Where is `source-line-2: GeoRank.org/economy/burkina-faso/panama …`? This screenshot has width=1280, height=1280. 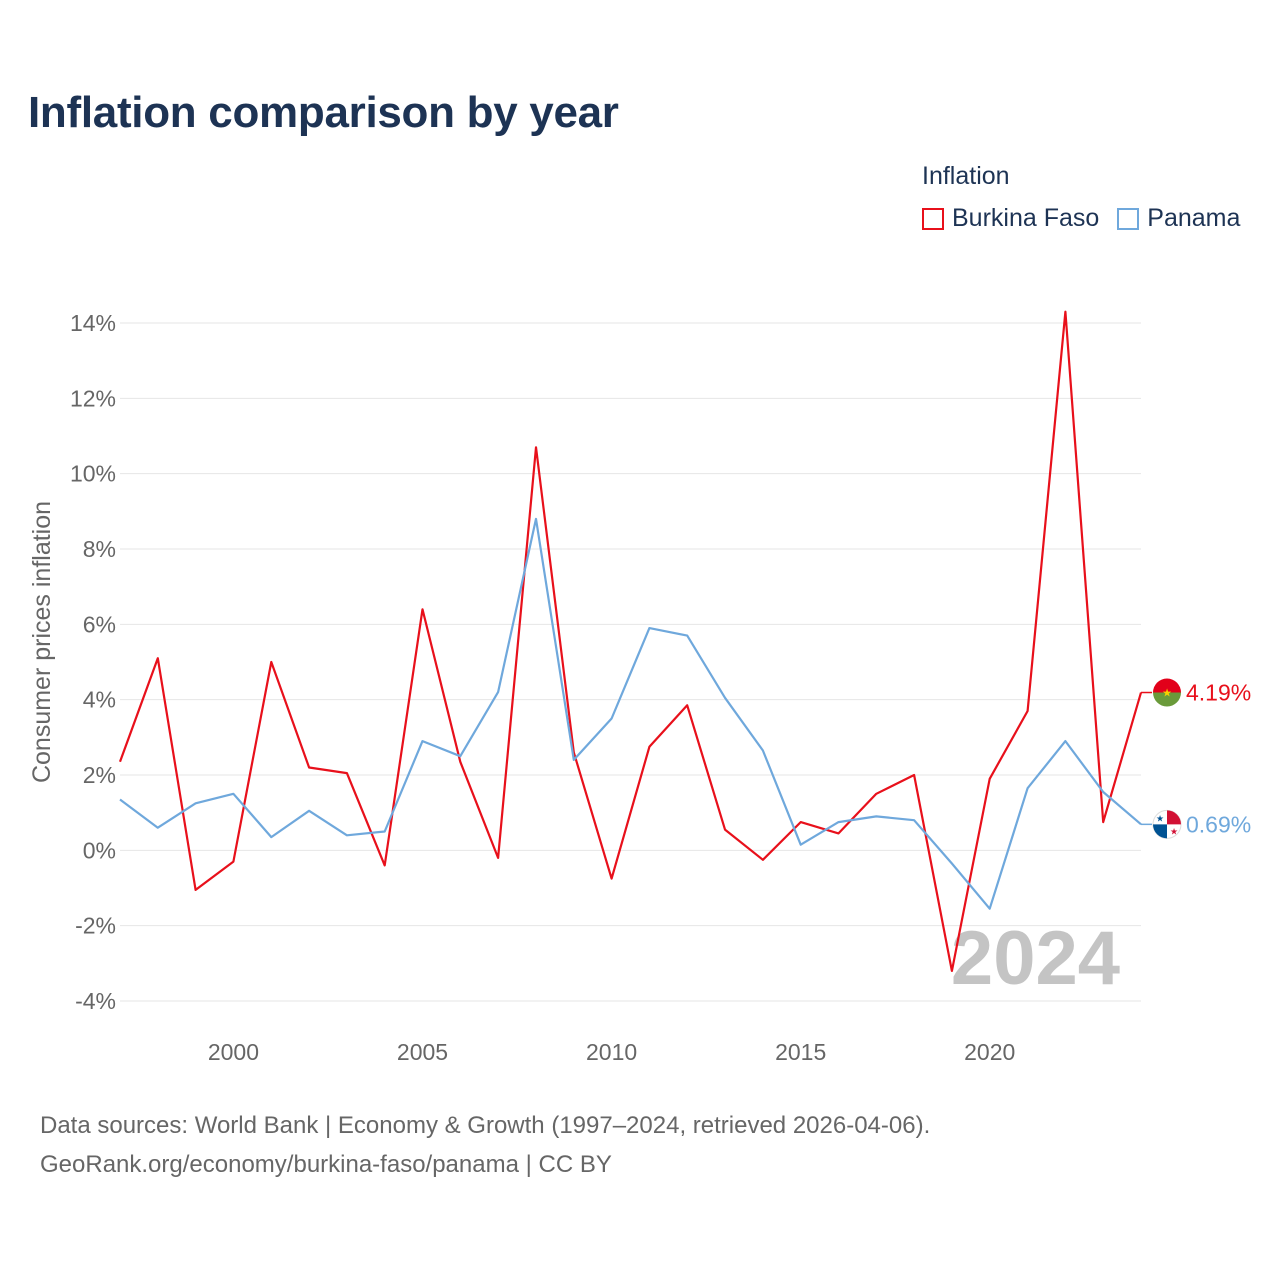
source-line-2: GeoRank.org/economy/burkina-faso/panama … is located at coordinates (326, 1164).